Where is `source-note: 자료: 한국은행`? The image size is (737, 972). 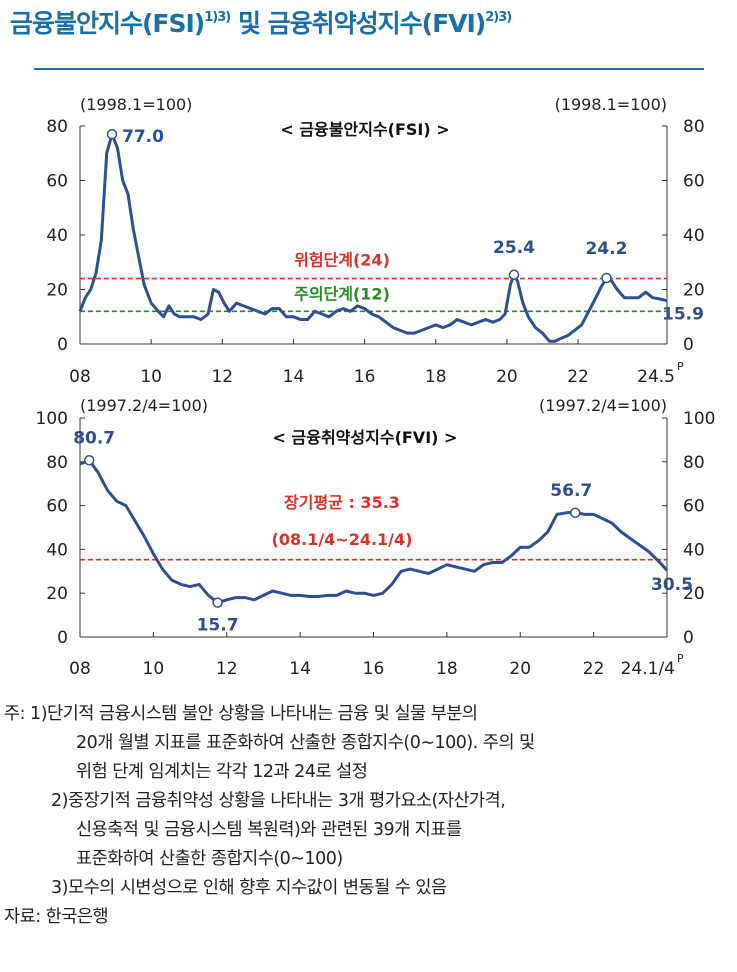 source-note: 자료: 한국은행 is located at coordinates (56, 917).